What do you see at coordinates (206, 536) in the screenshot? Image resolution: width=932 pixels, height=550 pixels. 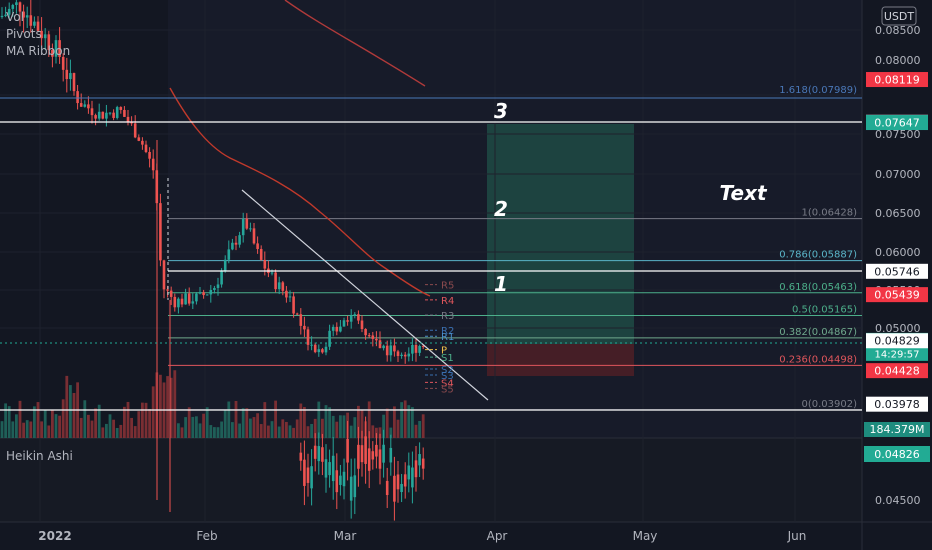 I see `time-axis-tick: Feb` at bounding box center [206, 536].